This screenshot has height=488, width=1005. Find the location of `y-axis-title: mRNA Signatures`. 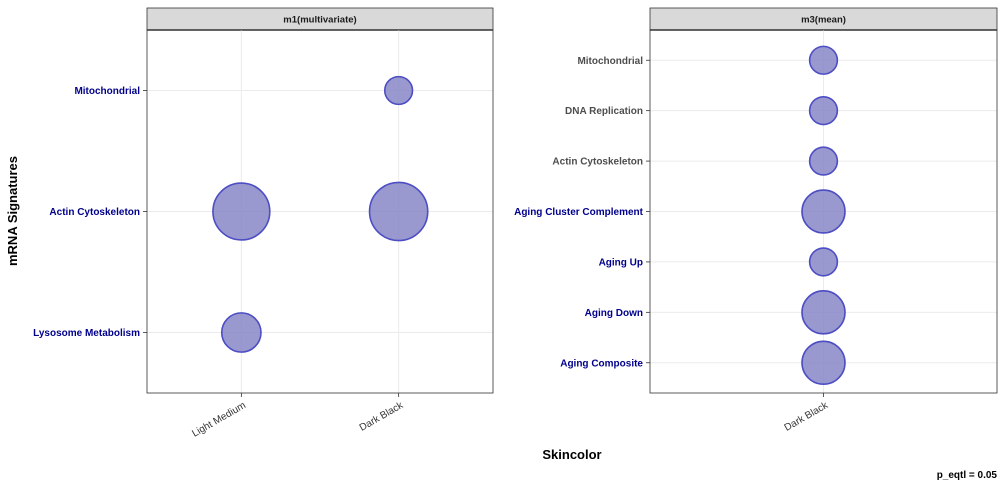

y-axis-title: mRNA Signatures is located at coordinates (12, 211).